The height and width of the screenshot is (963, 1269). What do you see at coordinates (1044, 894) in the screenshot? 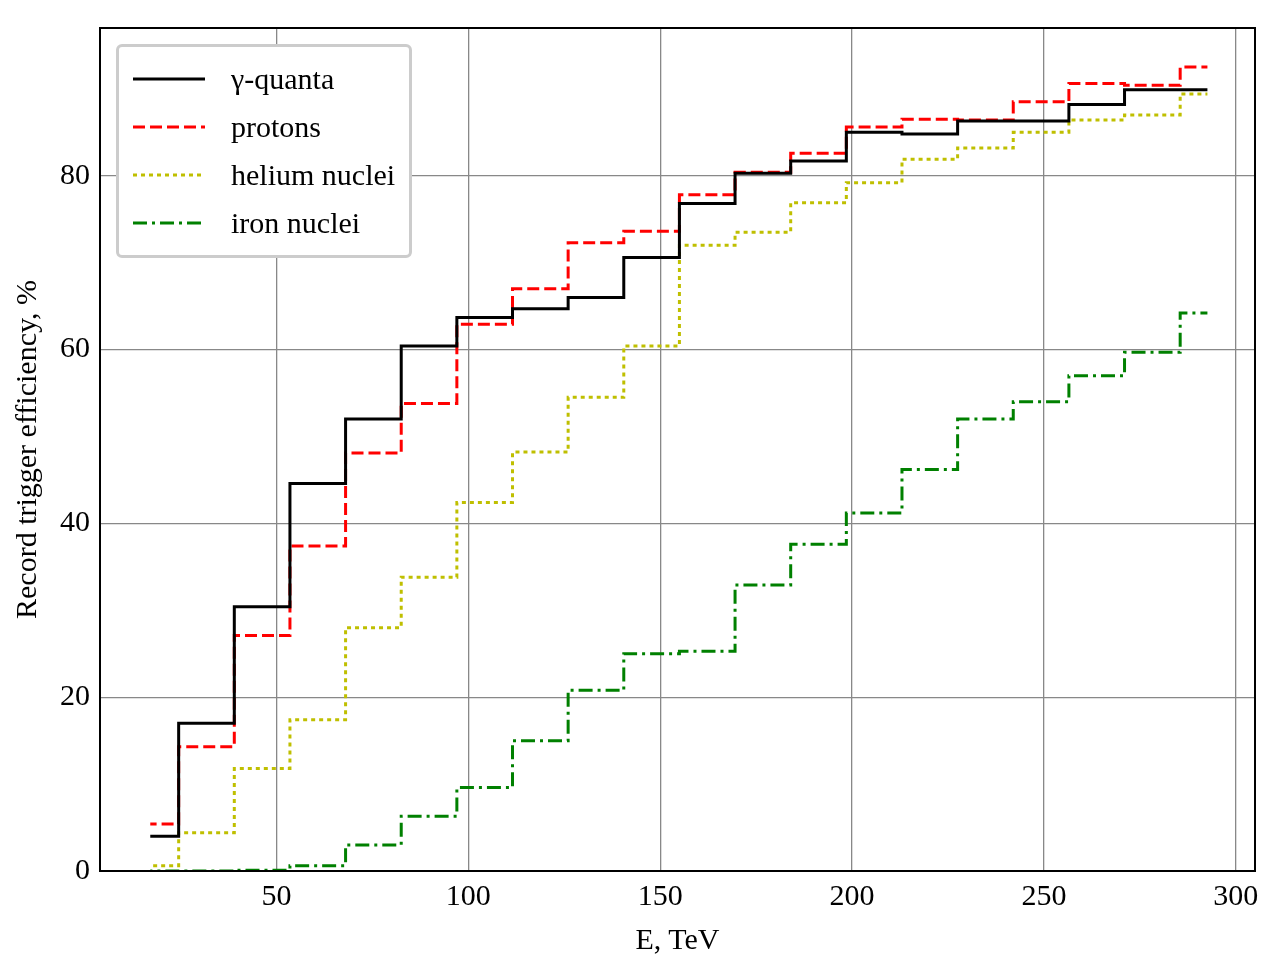
I see `x-tick-label: 250` at bounding box center [1044, 894].